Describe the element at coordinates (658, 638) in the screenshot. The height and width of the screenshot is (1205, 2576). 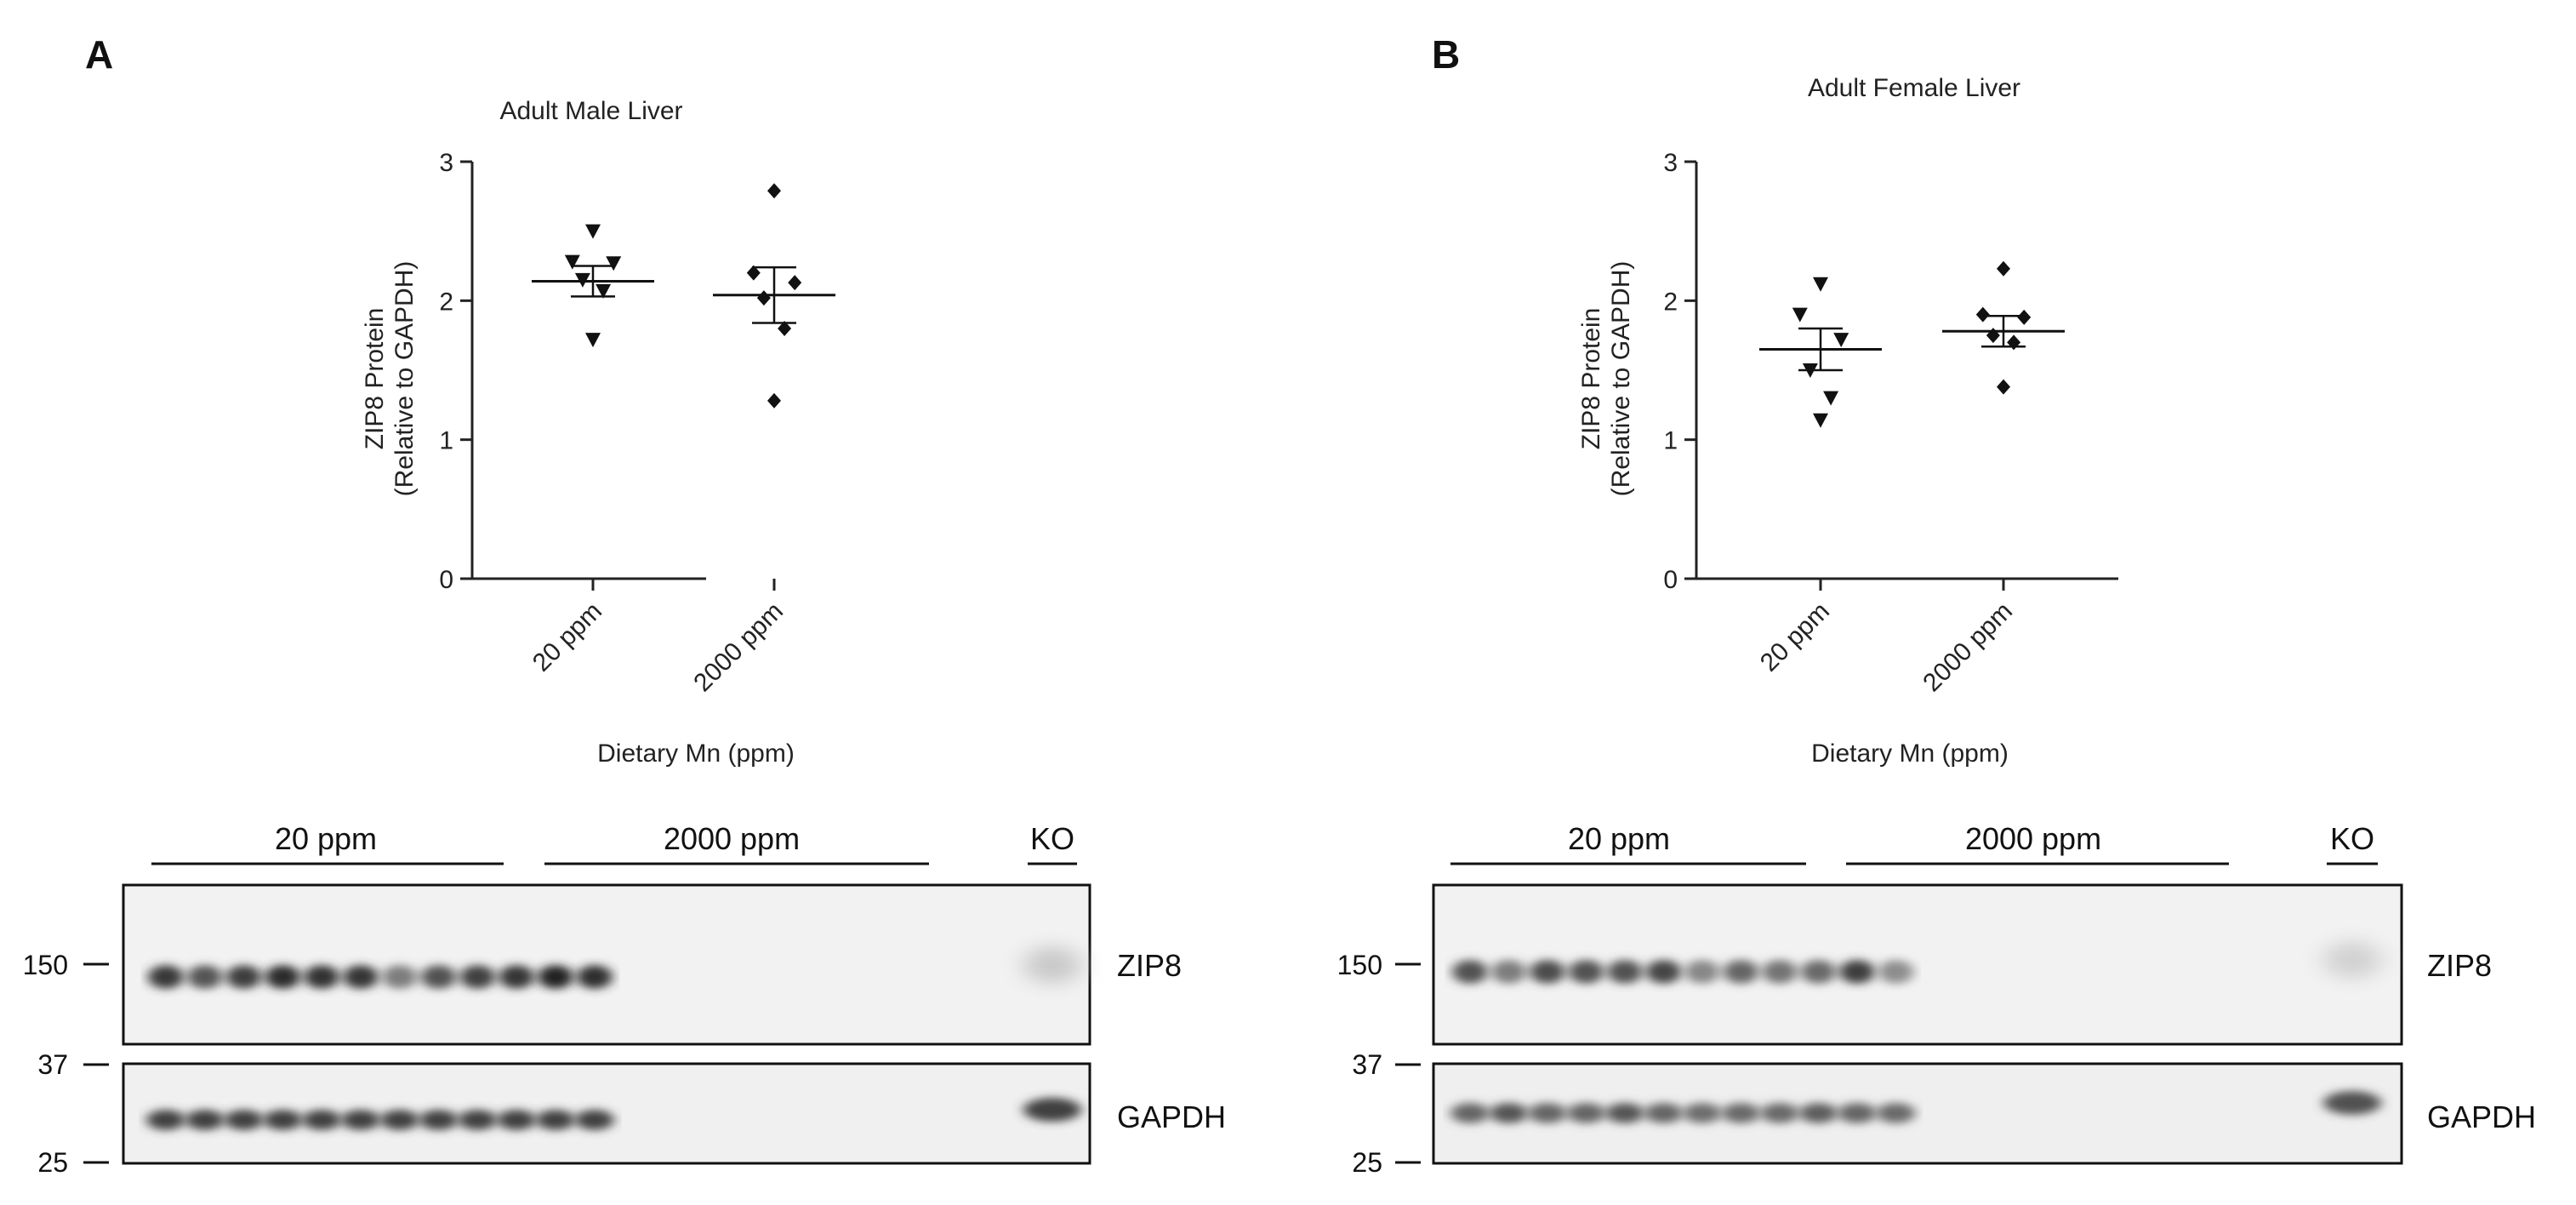
I see `x-ticks-a: 20 ppm 2000 ppm` at that location.